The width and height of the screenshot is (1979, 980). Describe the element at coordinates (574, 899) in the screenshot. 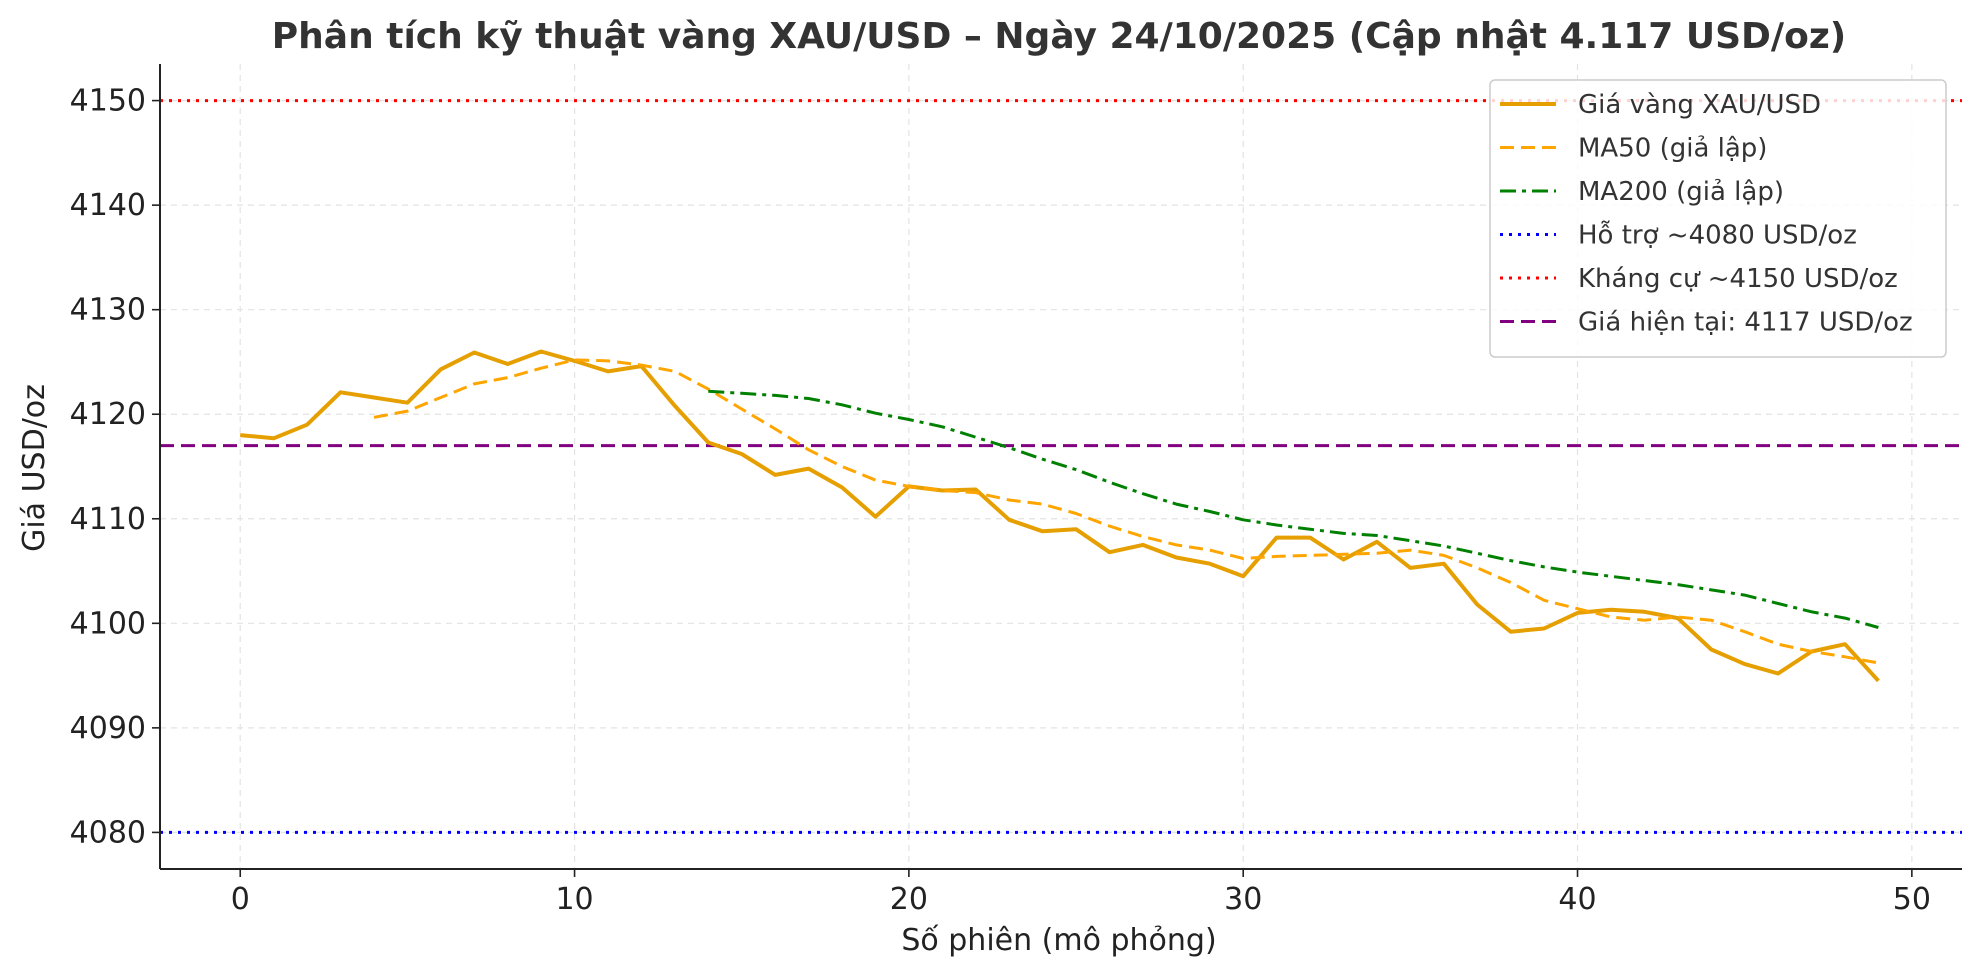

I see `x-tick-label: 10` at that location.